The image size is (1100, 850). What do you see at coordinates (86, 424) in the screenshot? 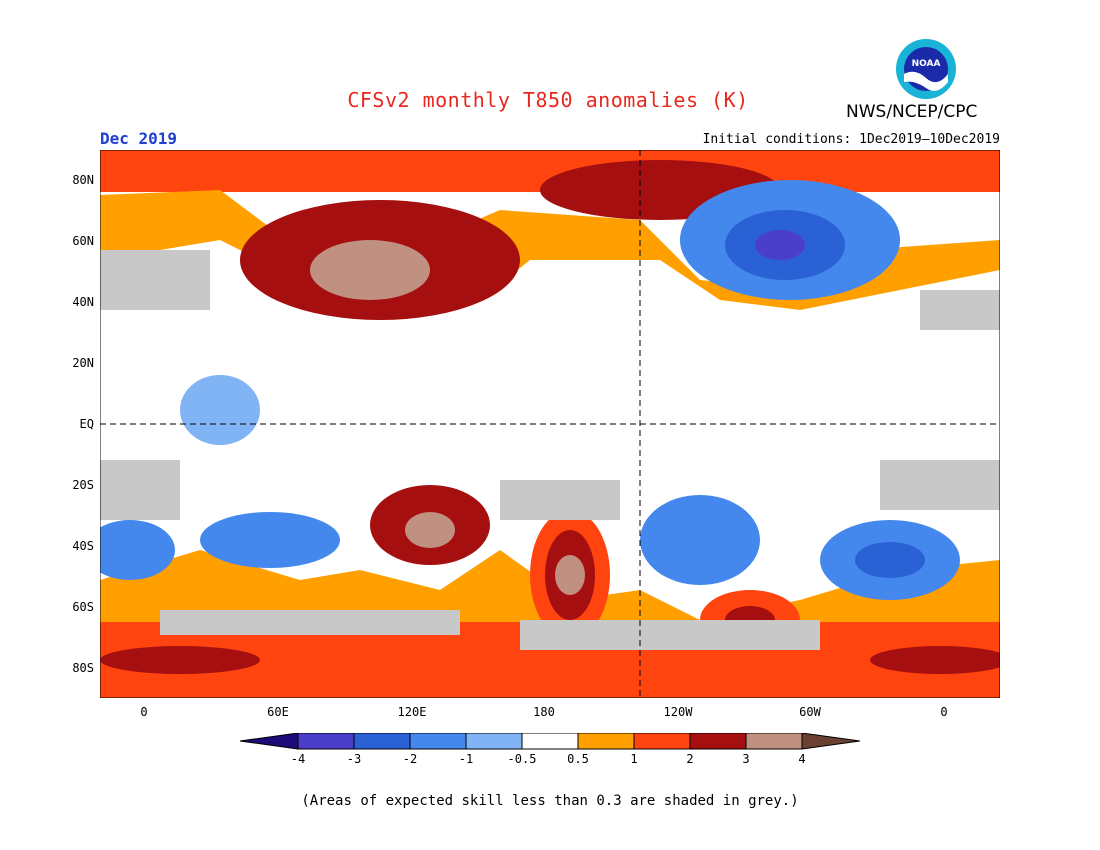
I see `lat-label-eq: EQ` at bounding box center [86, 424].